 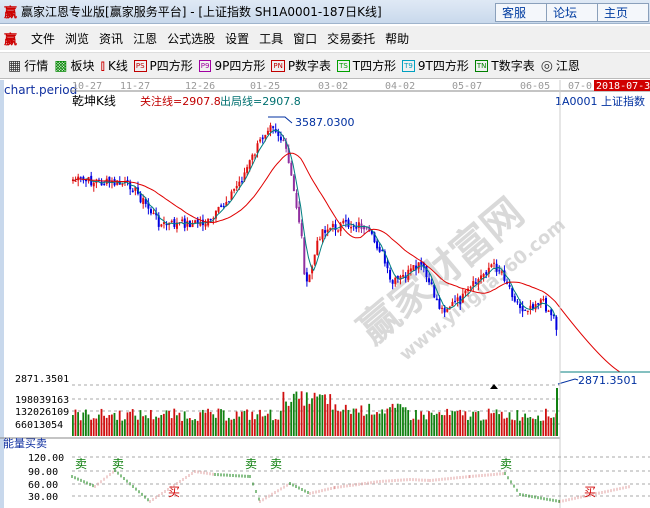 I want to click on 日K线: chart.period, so click(x=40, y=90).